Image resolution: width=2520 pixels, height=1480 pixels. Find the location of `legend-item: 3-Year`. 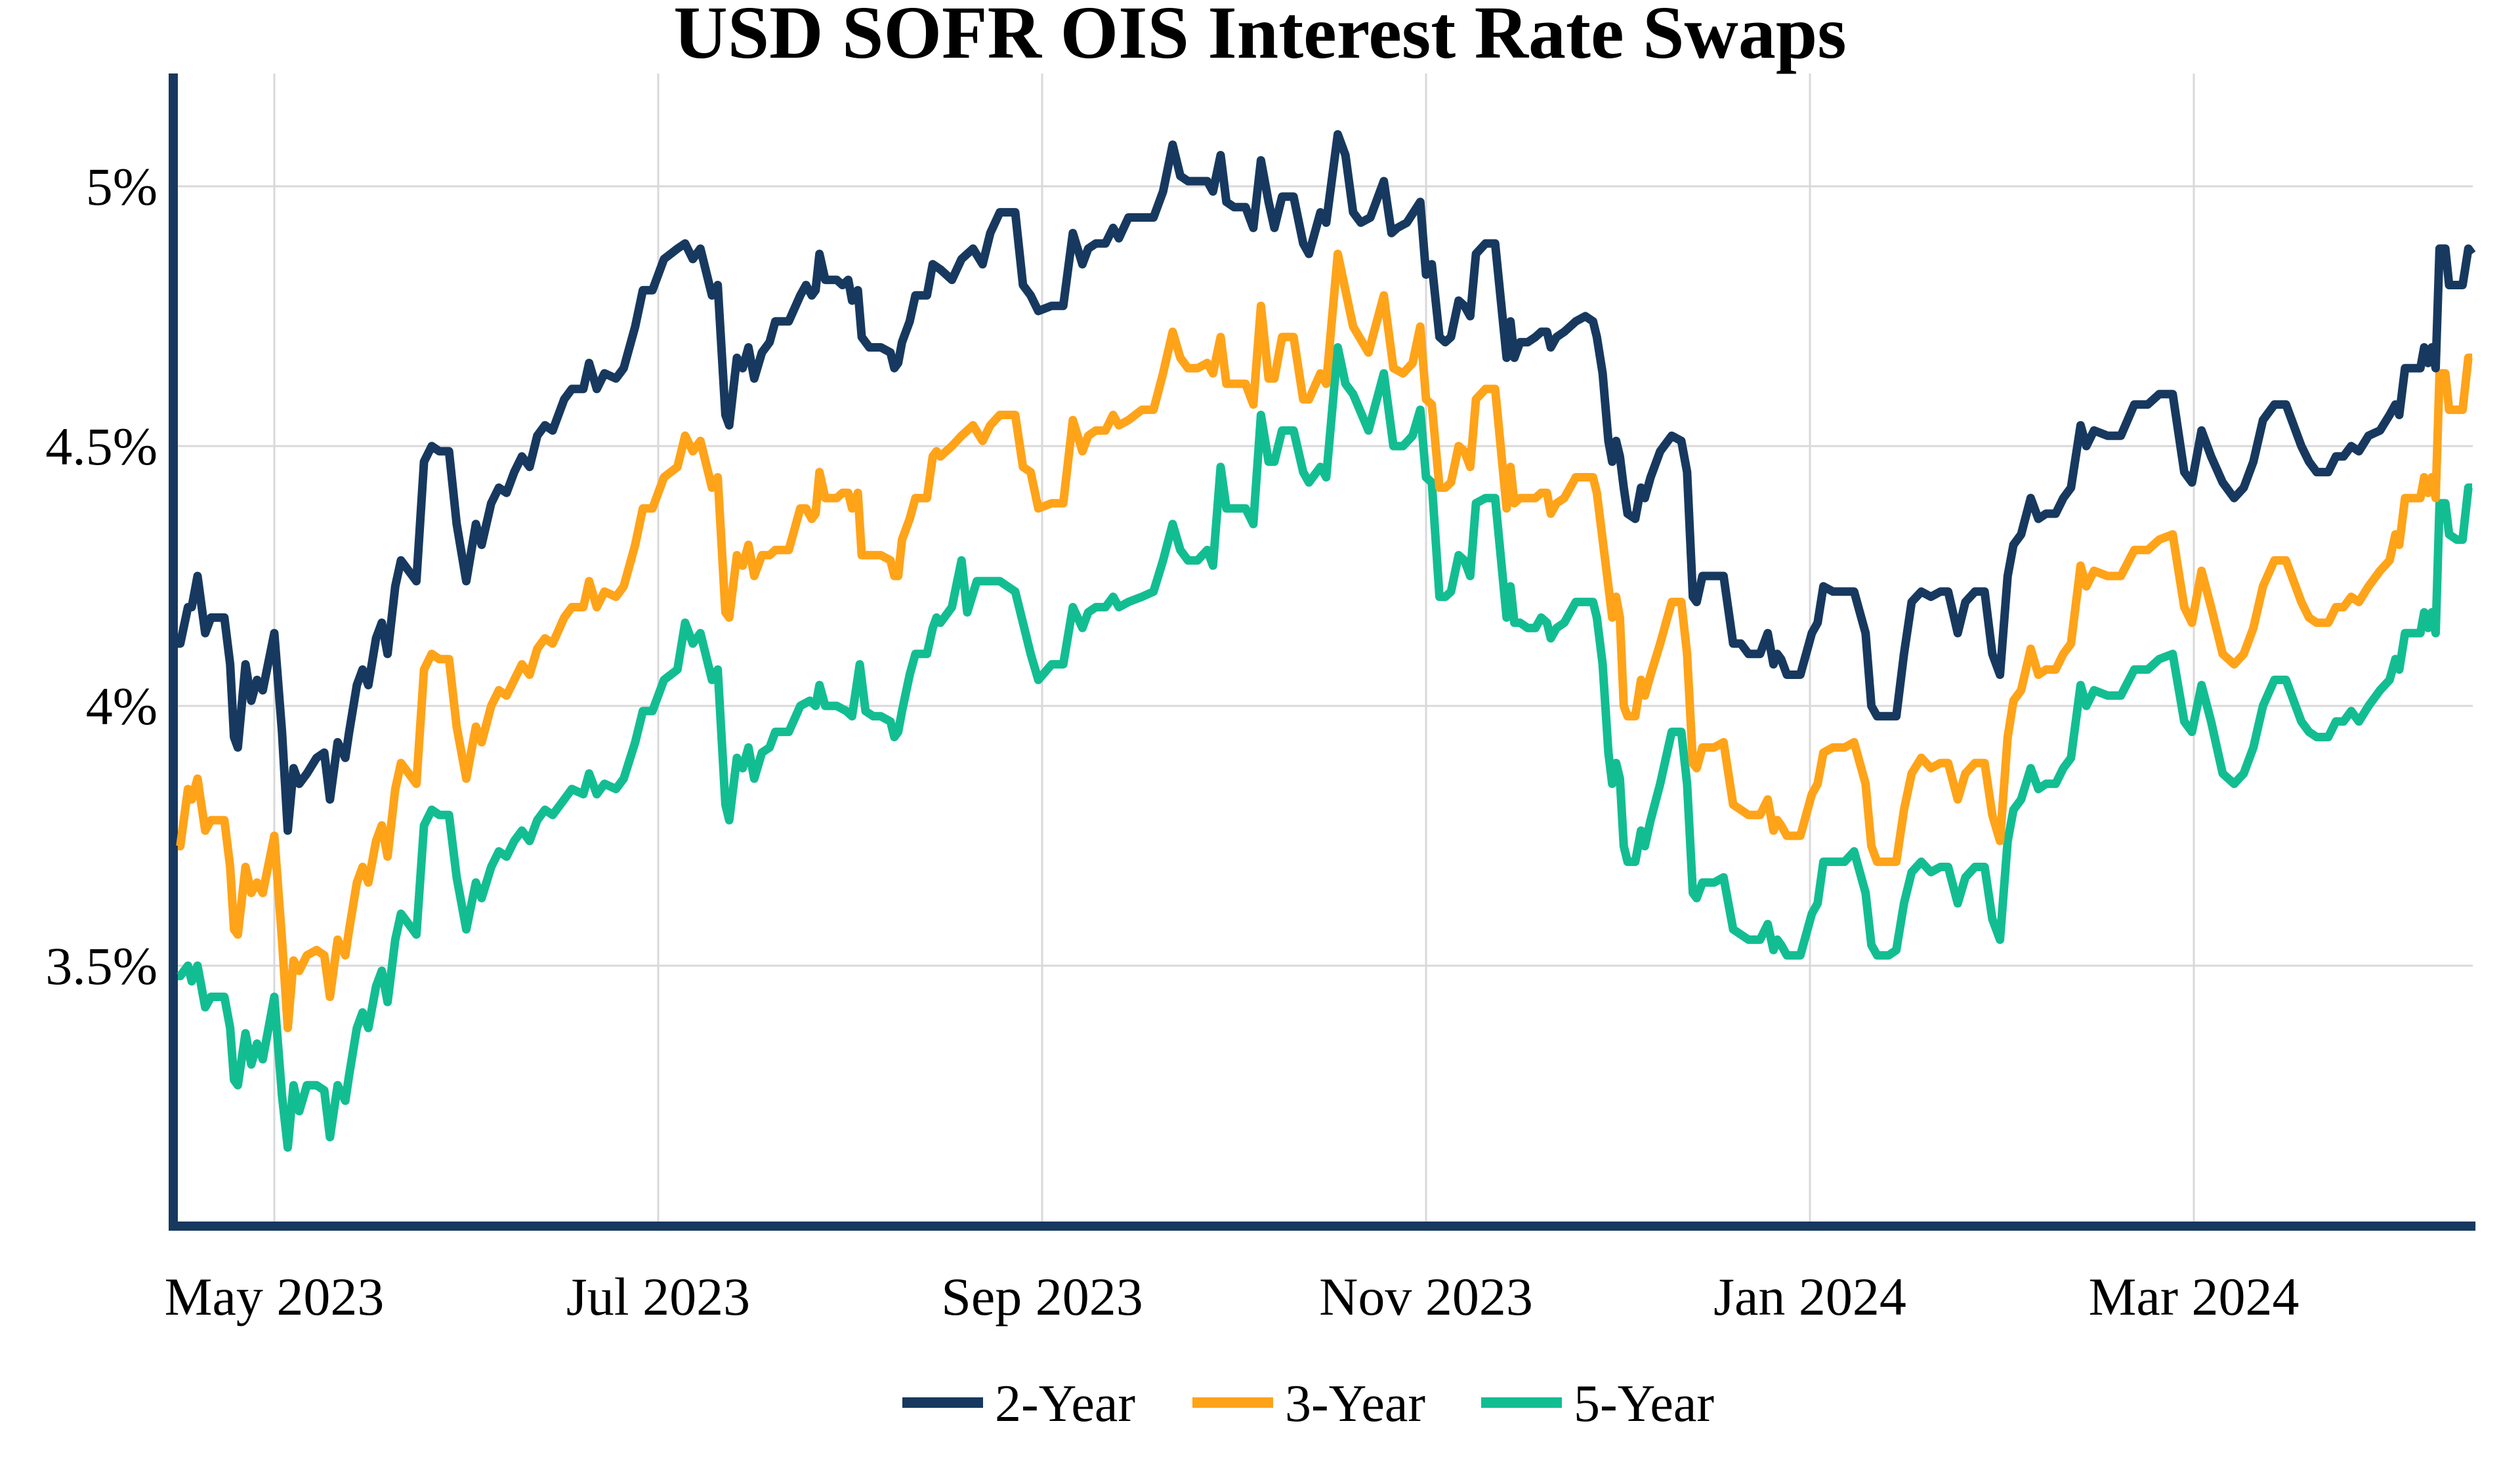

legend-item: 3-Year is located at coordinates (1308, 1404).